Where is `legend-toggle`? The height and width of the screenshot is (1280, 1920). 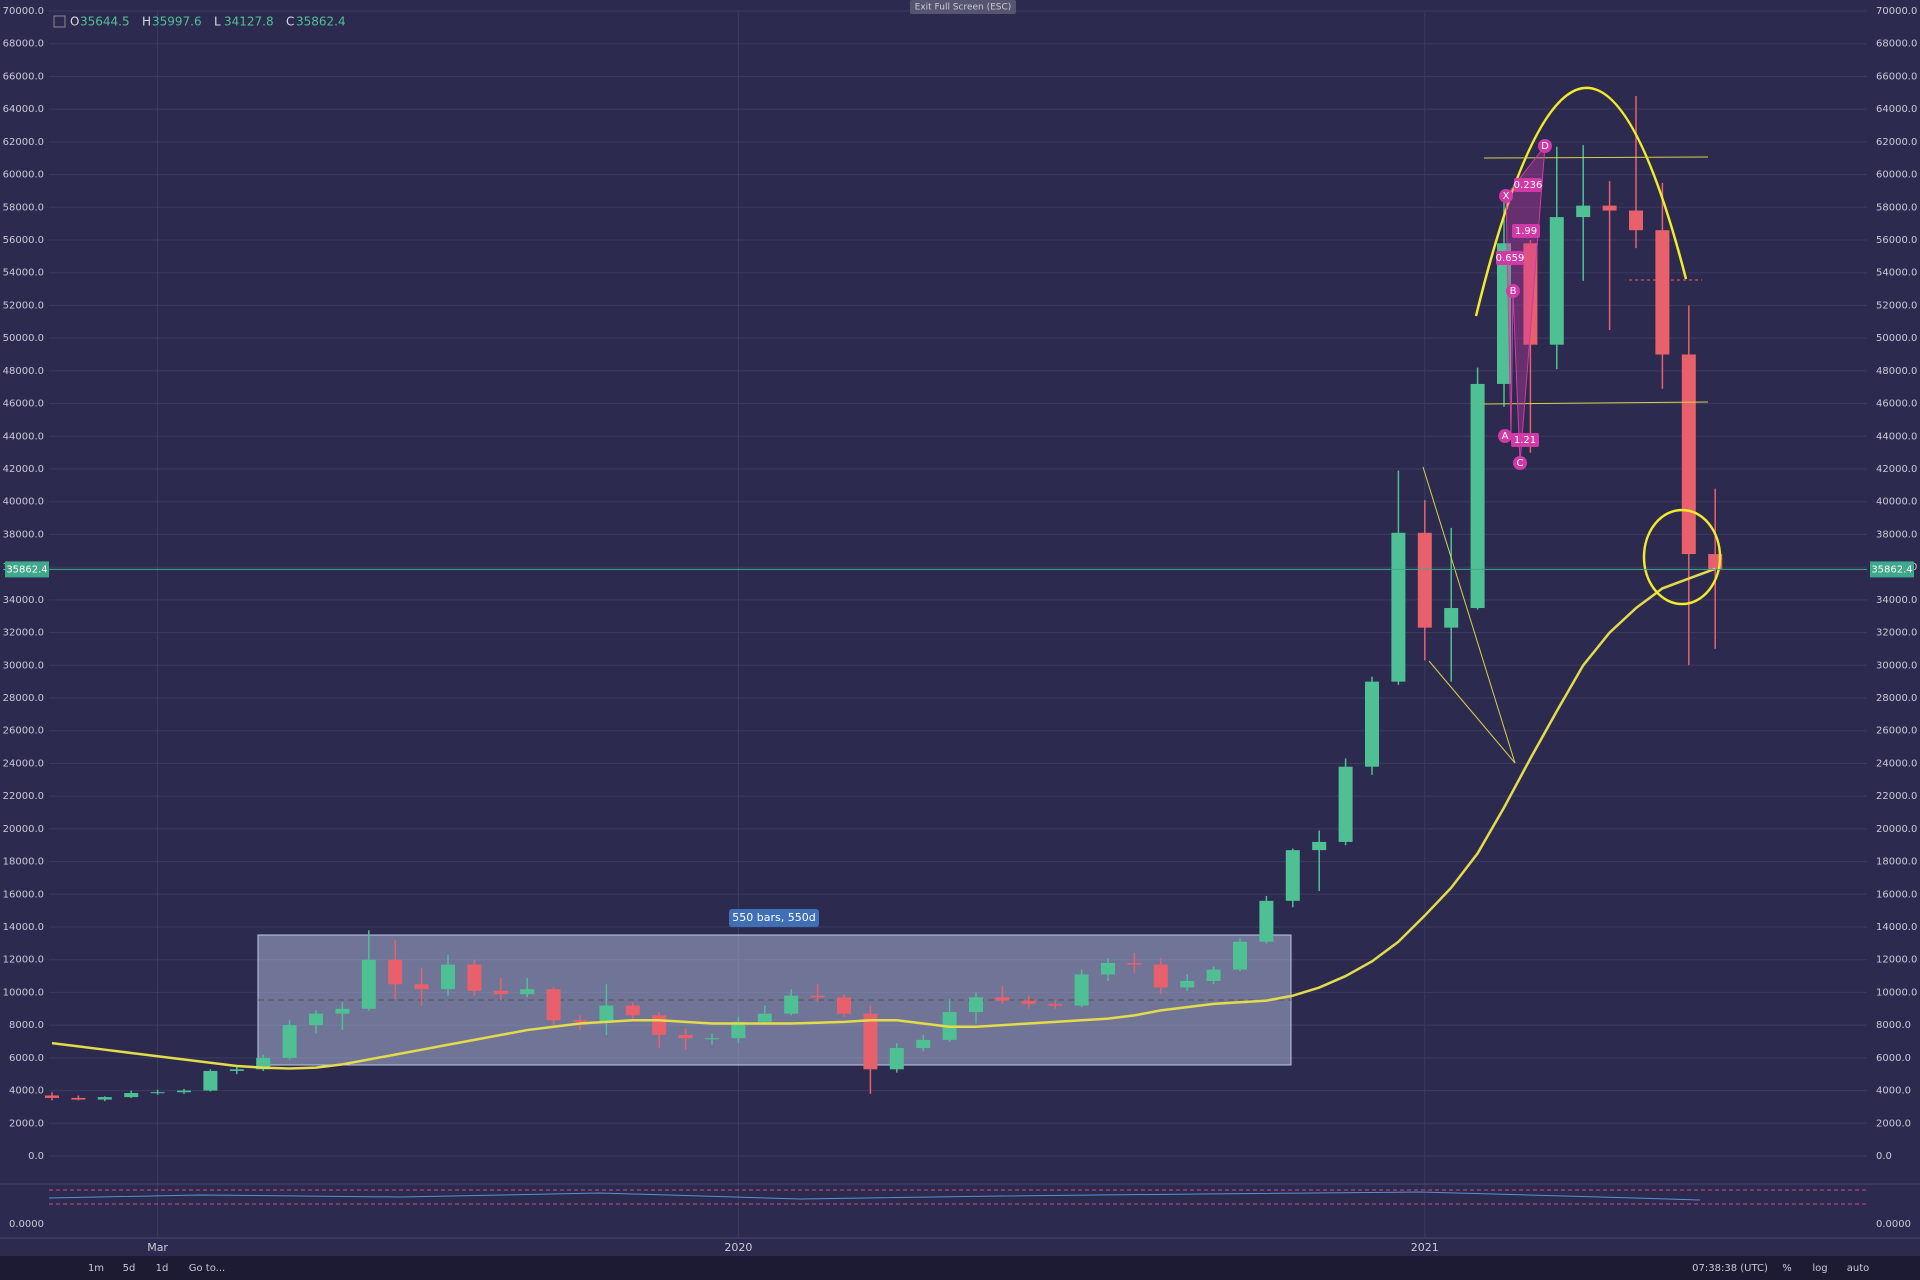
legend-toggle is located at coordinates (59, 21).